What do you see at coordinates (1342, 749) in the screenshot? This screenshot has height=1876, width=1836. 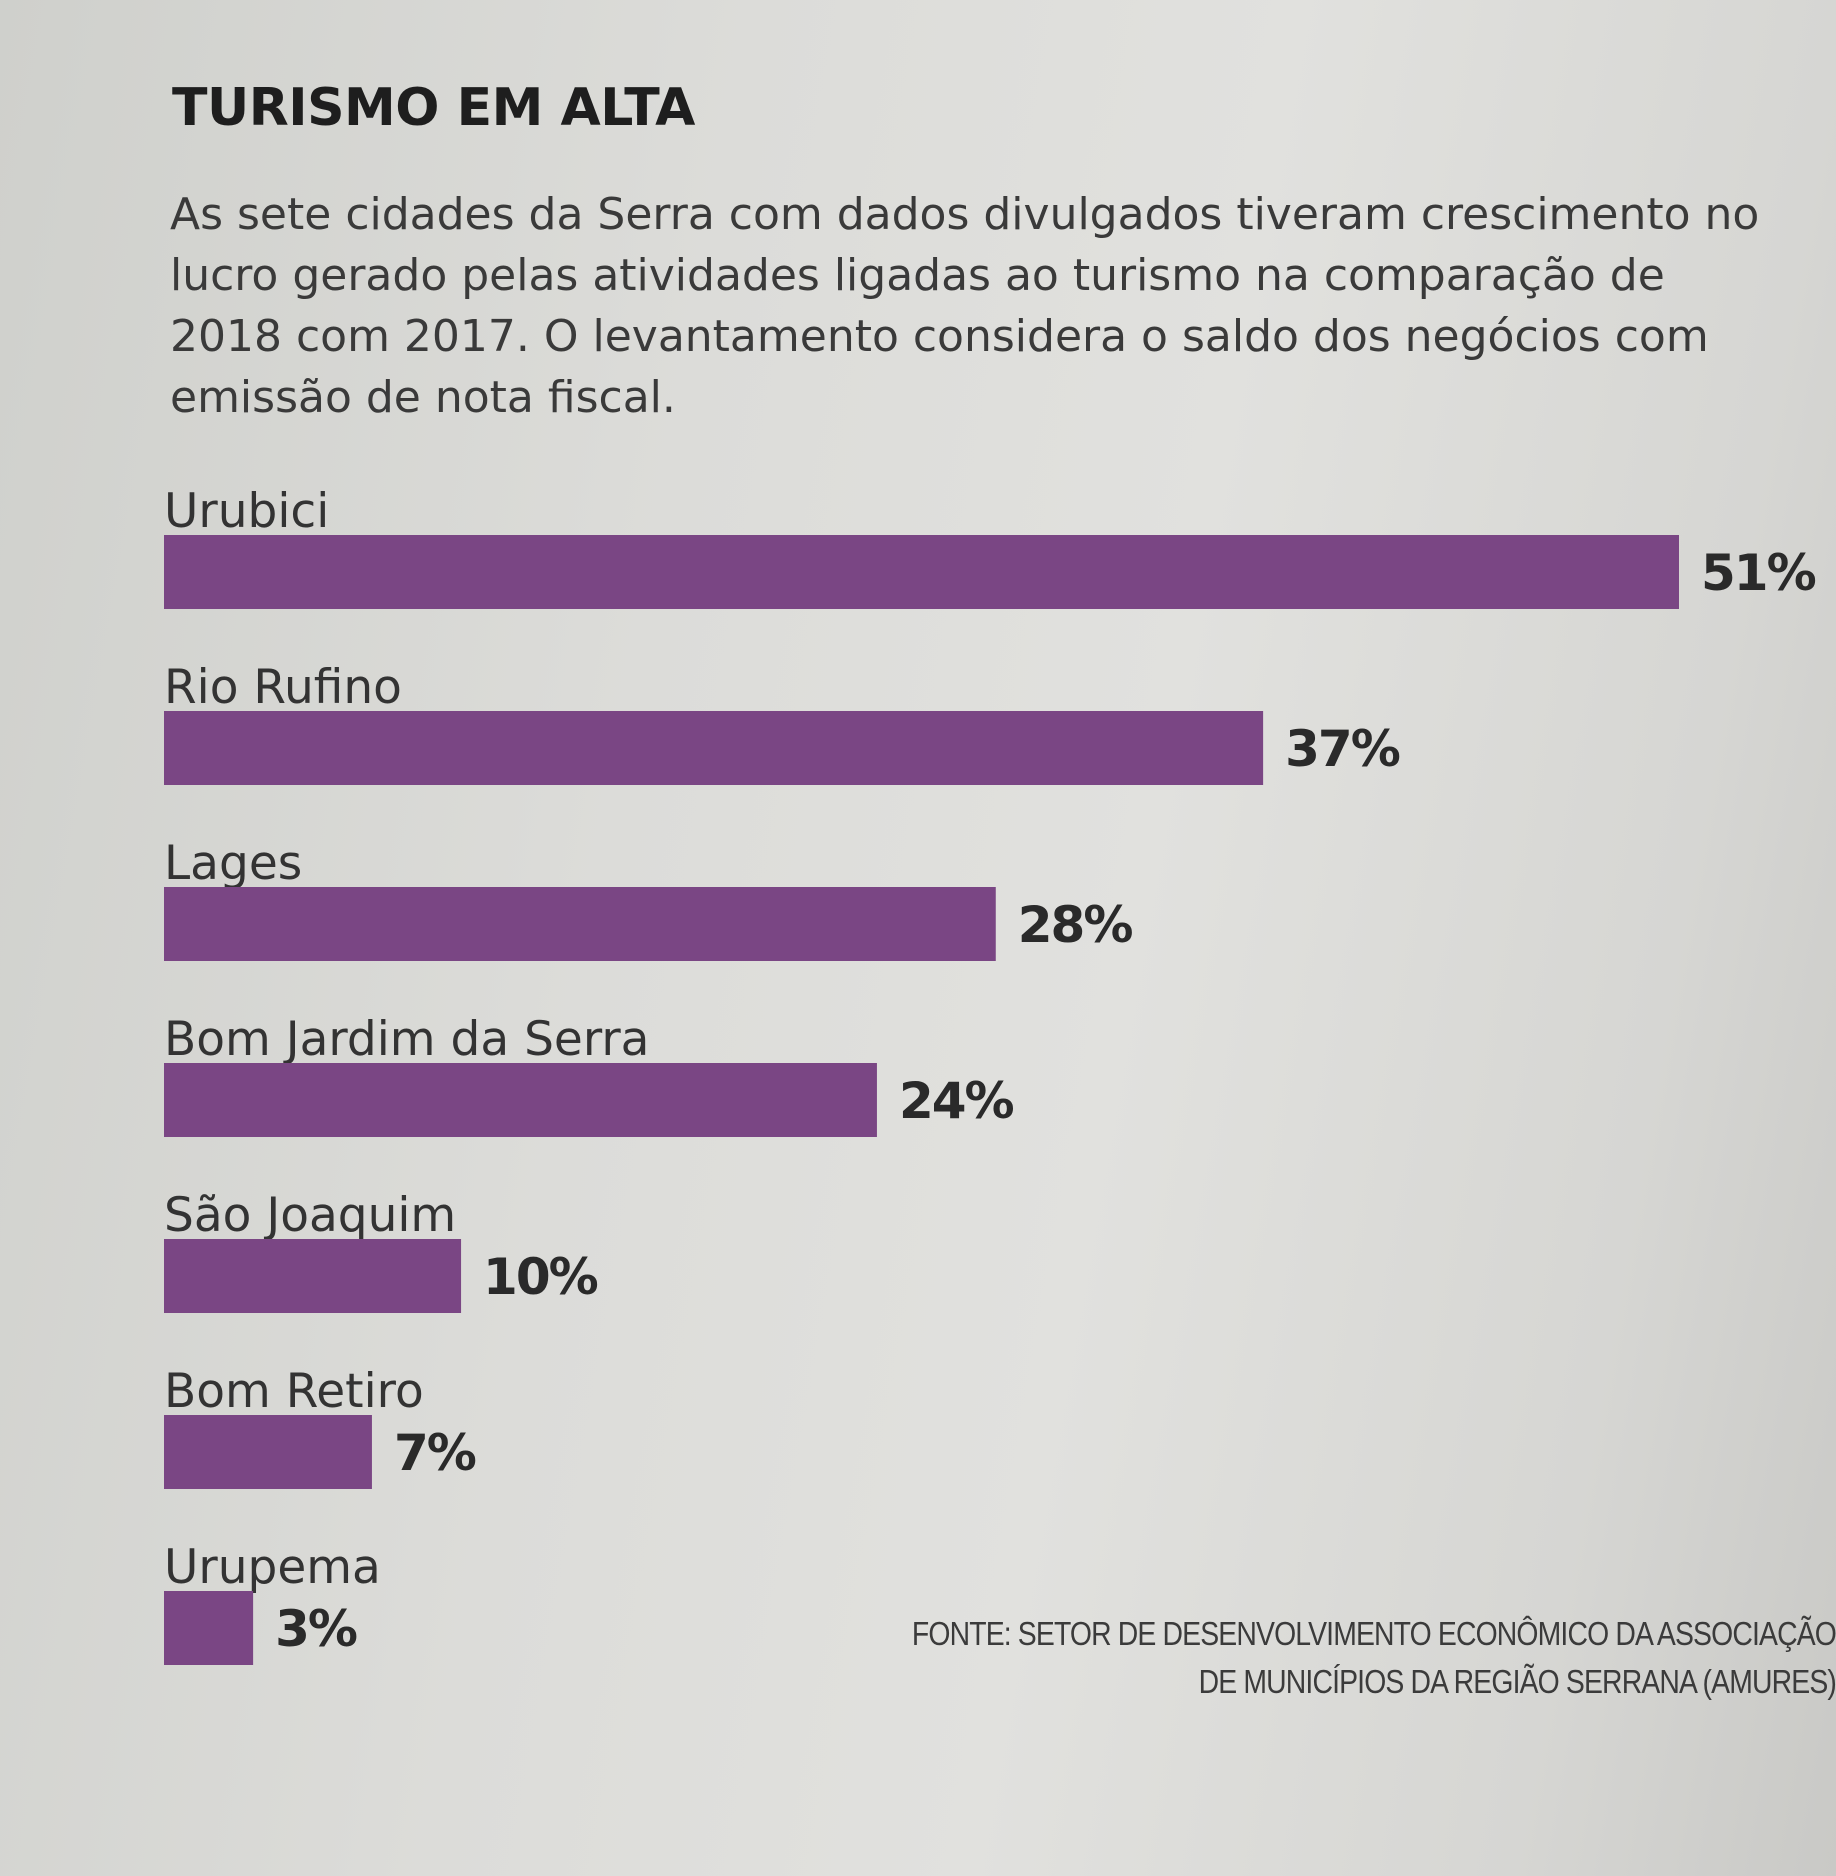 I see `value-label: 37%` at bounding box center [1342, 749].